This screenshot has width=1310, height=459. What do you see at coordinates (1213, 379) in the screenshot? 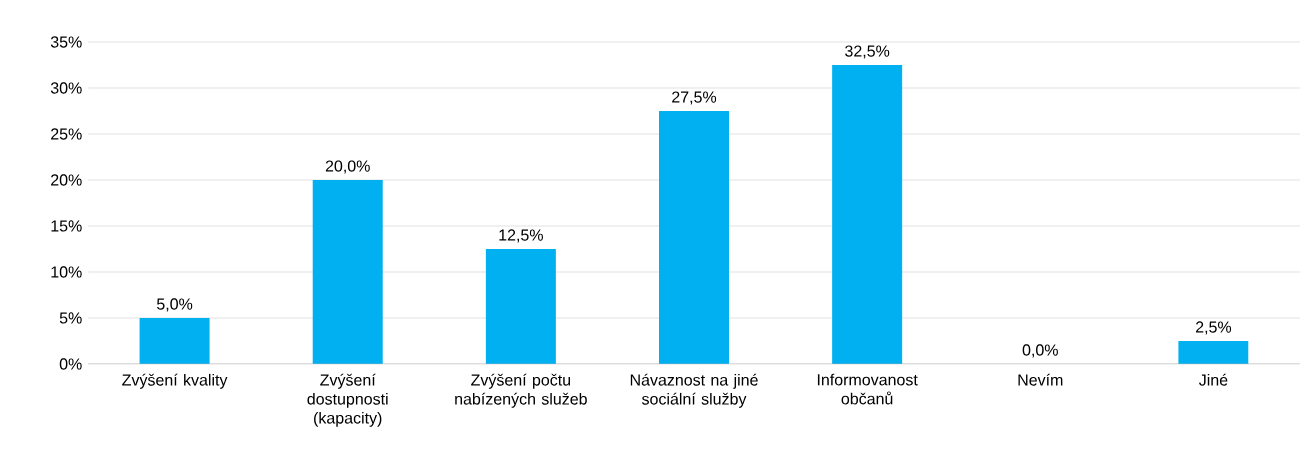
I see `x-tick-label: Jiné` at bounding box center [1213, 379].